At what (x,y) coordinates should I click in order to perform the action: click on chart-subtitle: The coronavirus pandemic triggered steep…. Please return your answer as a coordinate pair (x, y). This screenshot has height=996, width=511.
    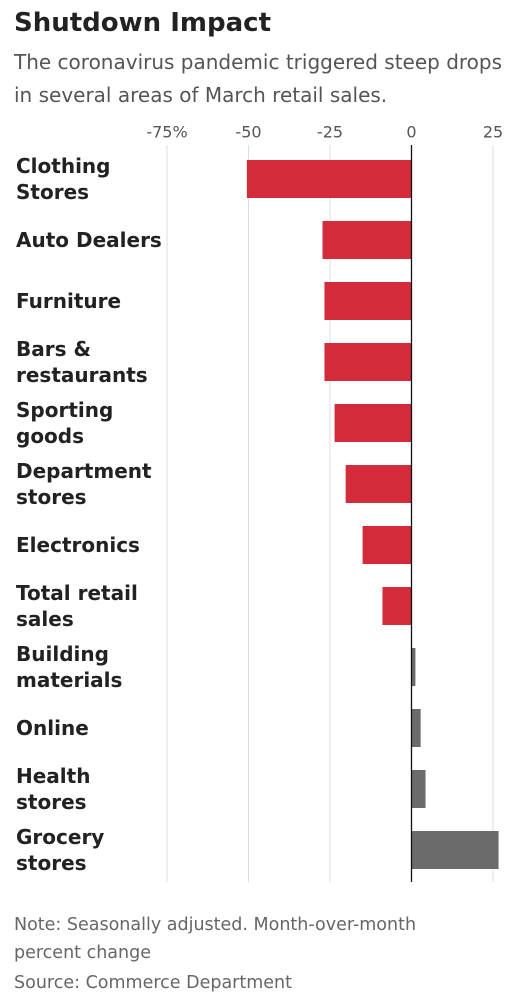
    Looking at the image, I should click on (258, 78).